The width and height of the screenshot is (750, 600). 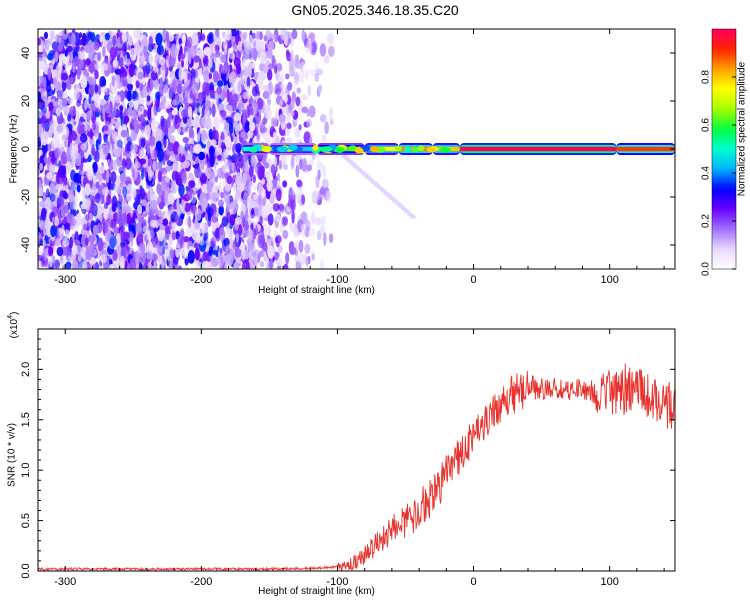 I want to click on top-x-axis-label: Height of straight line (km), so click(x=316, y=290).